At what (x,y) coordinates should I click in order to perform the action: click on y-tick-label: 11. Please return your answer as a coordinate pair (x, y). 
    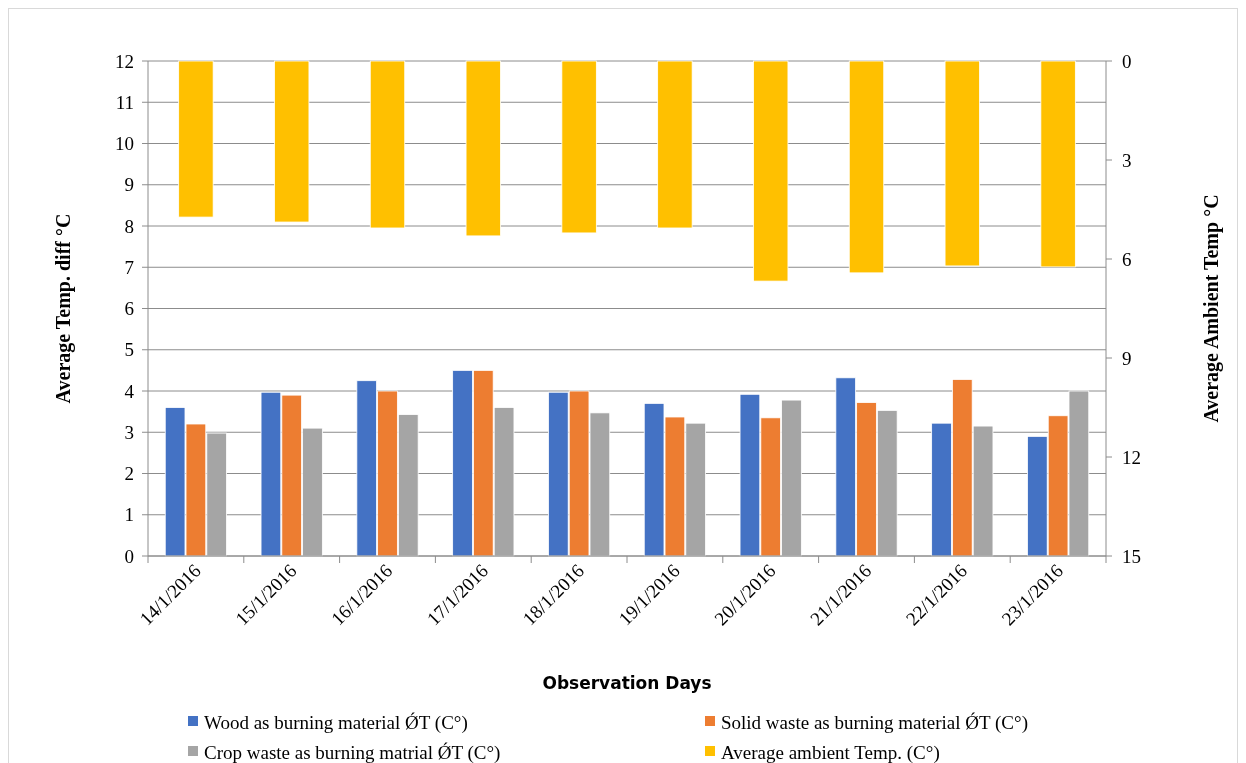
    Looking at the image, I should click on (124, 102).